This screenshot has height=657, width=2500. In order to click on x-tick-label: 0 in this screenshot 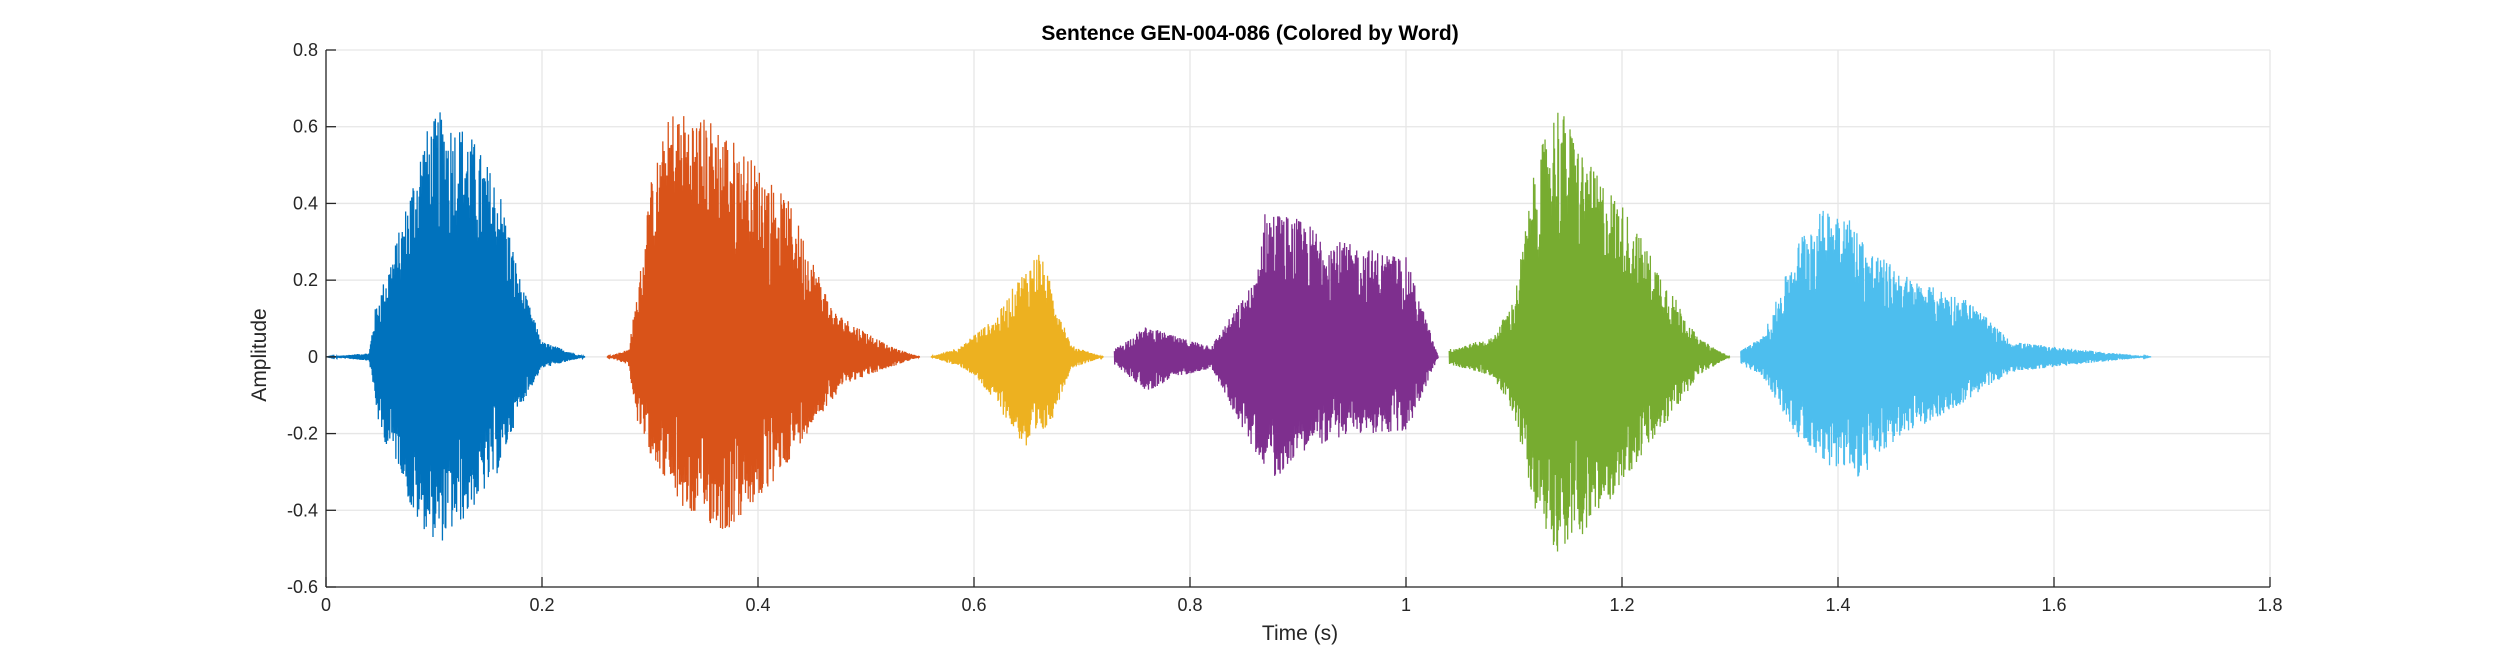, I will do `click(326, 605)`.